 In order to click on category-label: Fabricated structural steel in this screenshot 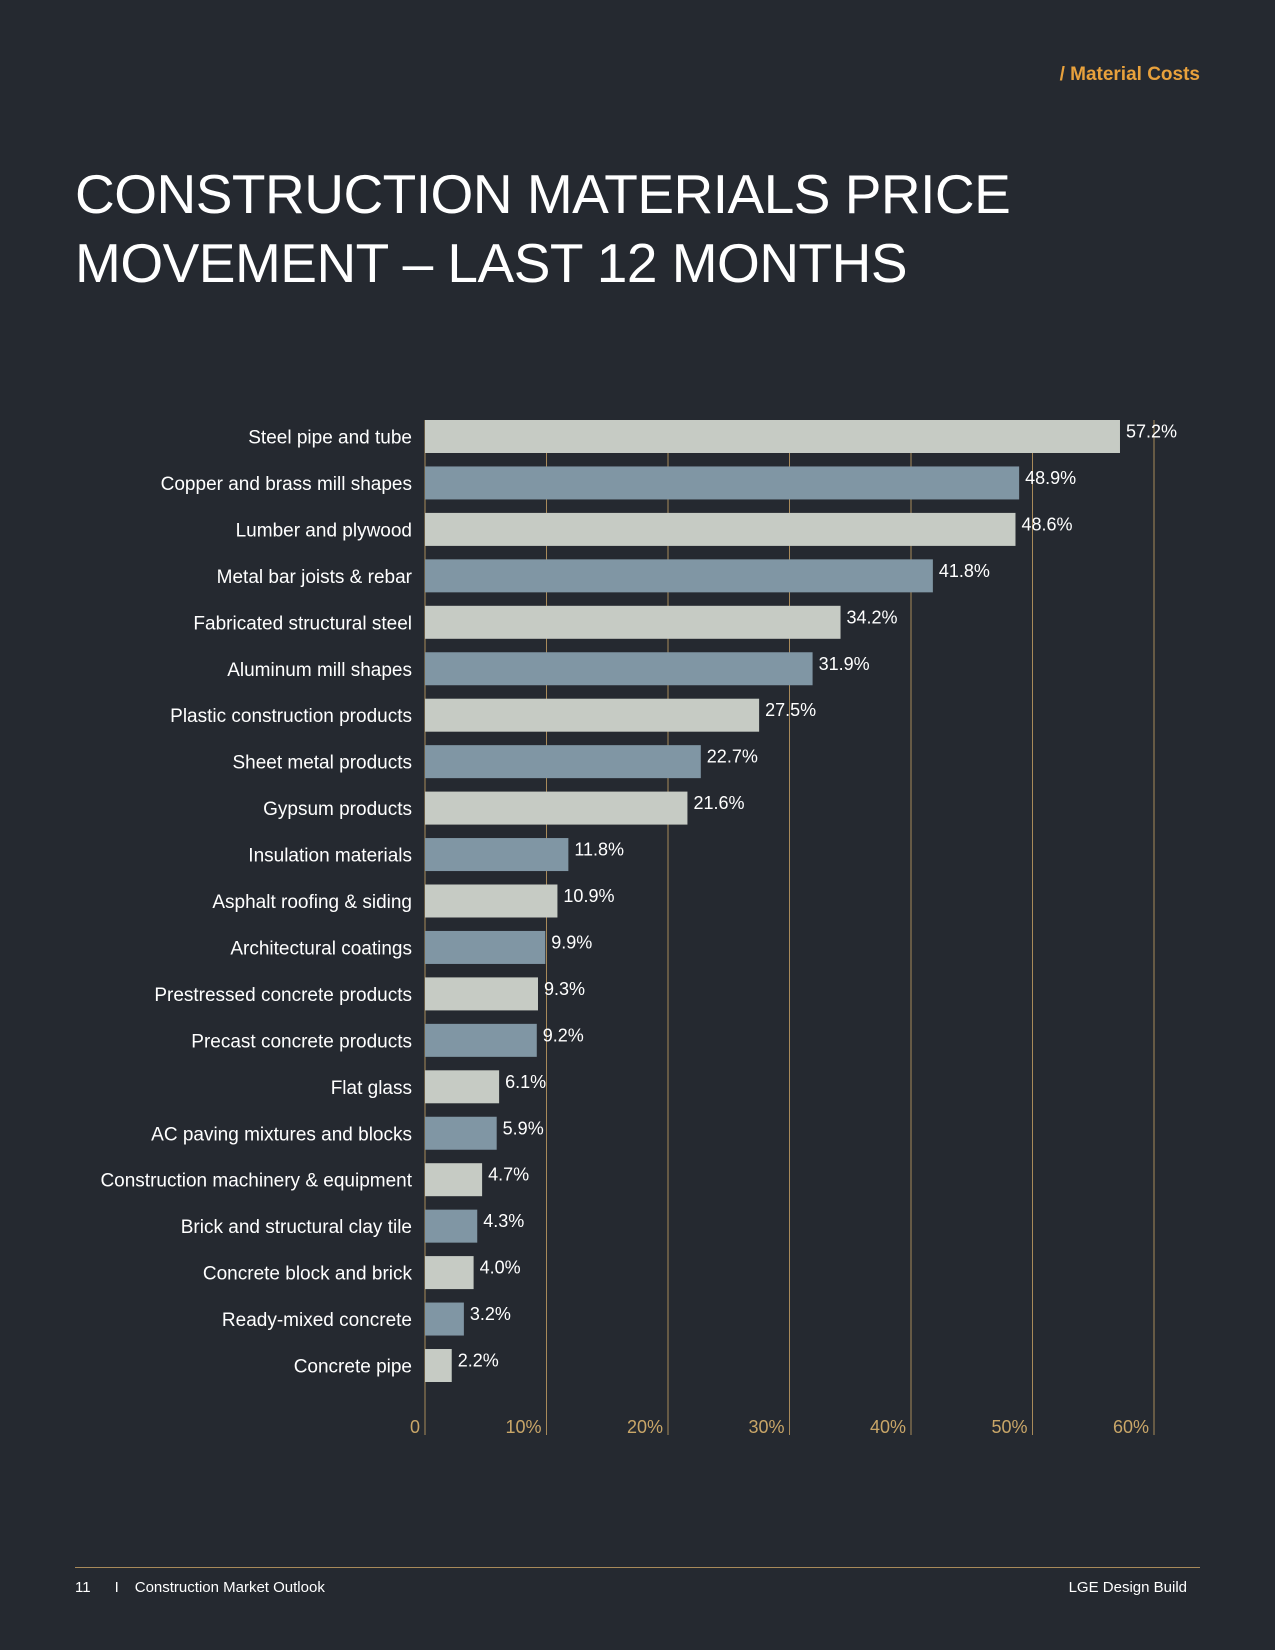, I will do `click(302, 623)`.